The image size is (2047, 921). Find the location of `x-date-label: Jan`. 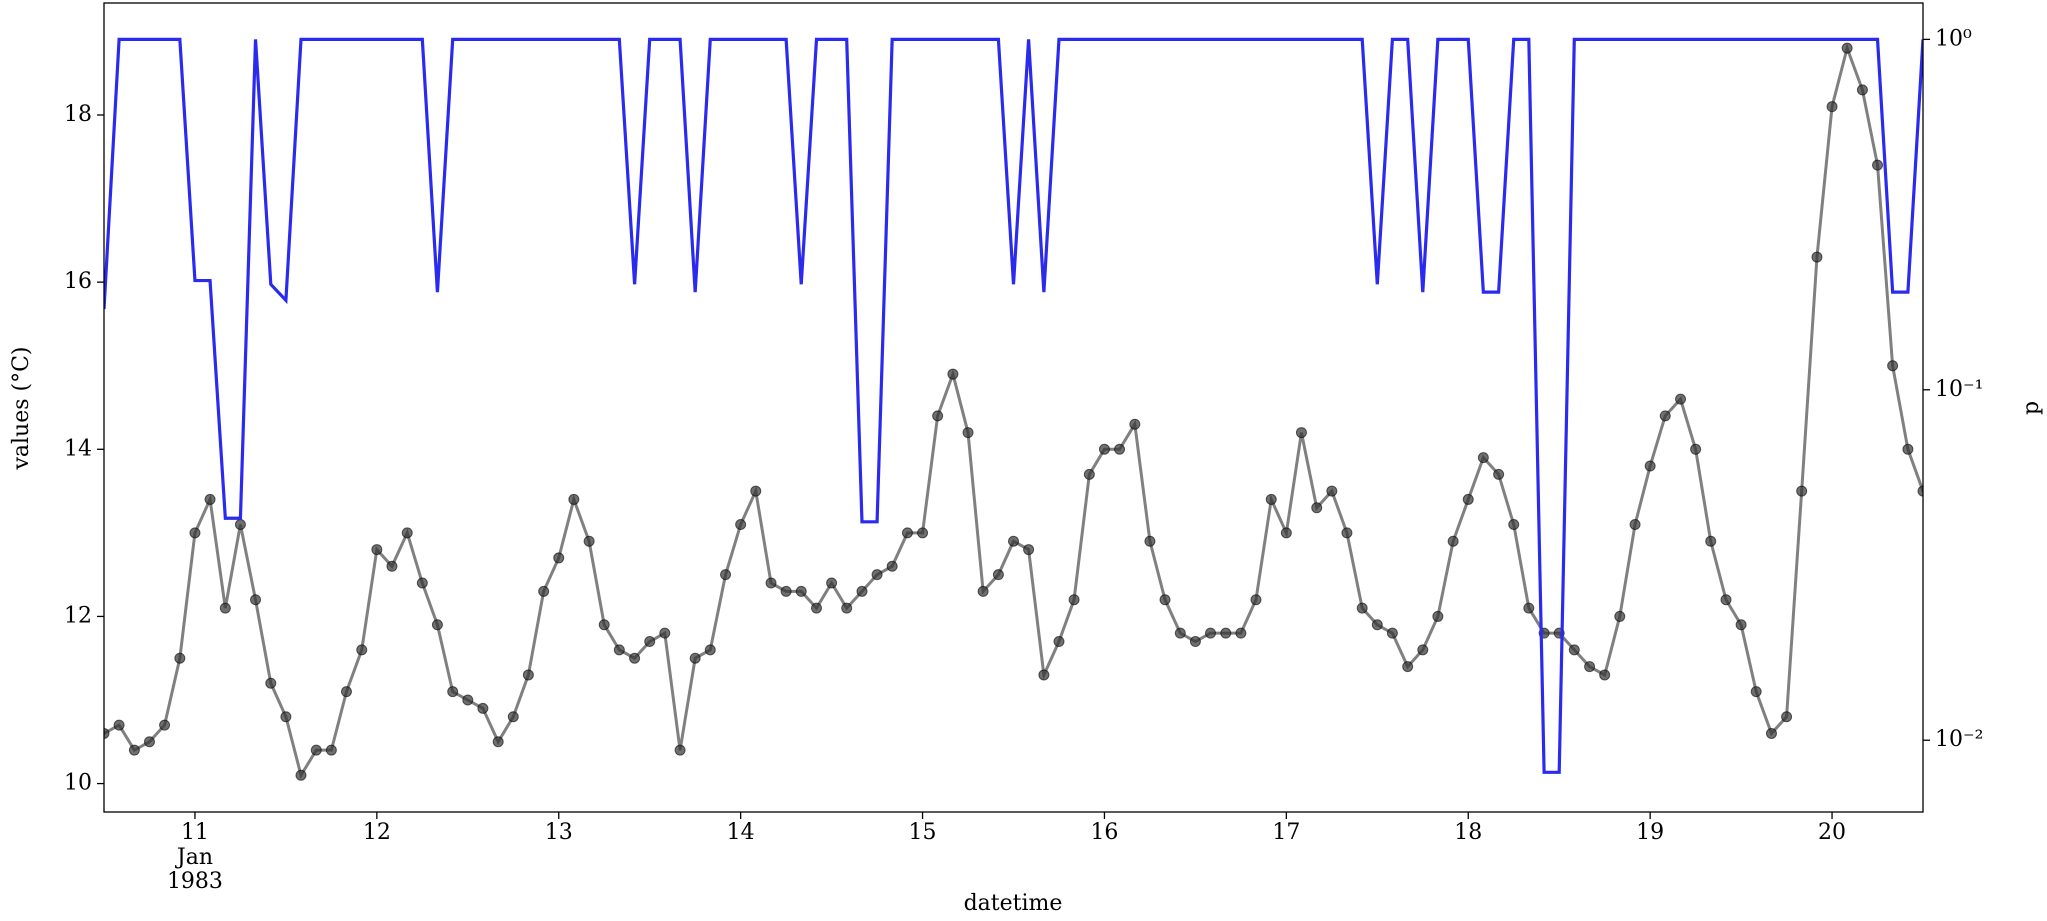

x-date-label: Jan is located at coordinates (194, 857).